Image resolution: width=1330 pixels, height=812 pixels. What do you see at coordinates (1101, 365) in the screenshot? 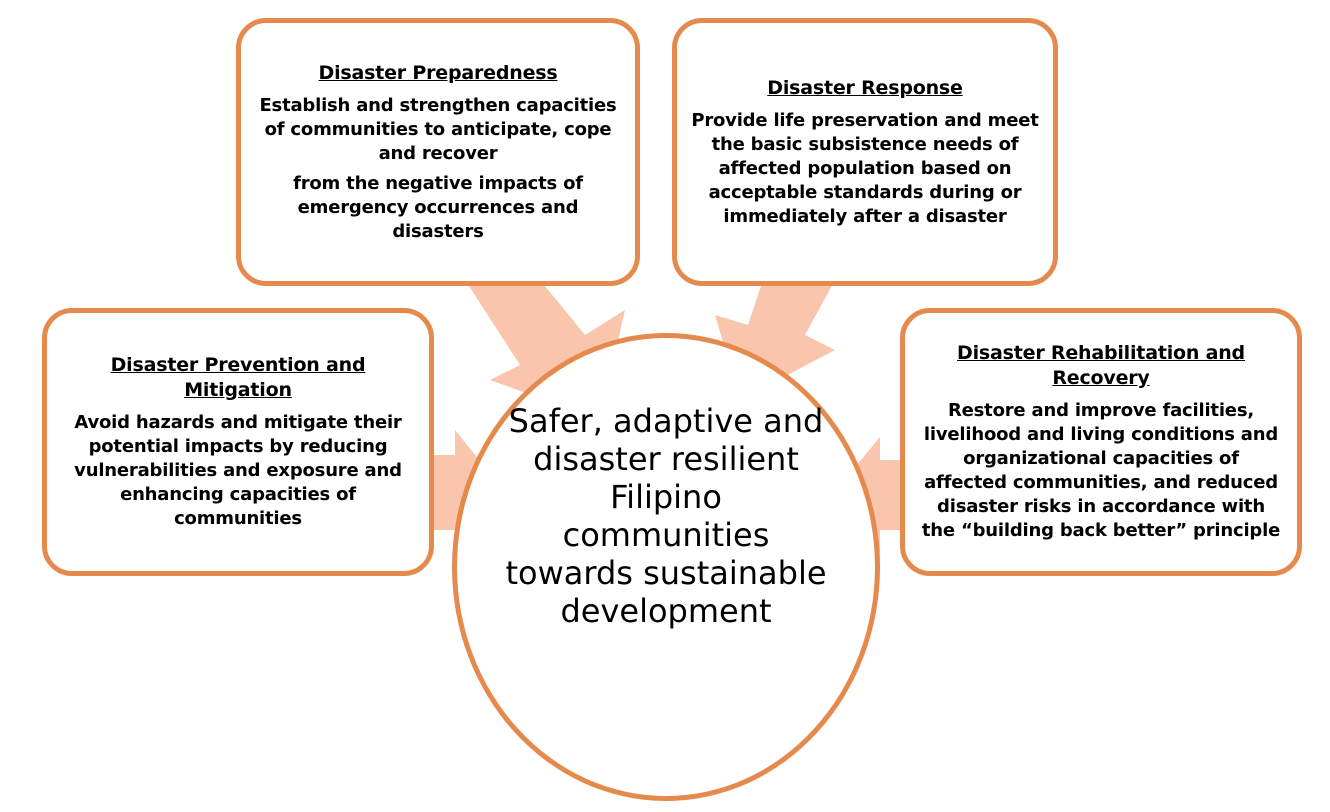
I see `box-title: Disaster Rehabilitation and Recovery` at bounding box center [1101, 365].